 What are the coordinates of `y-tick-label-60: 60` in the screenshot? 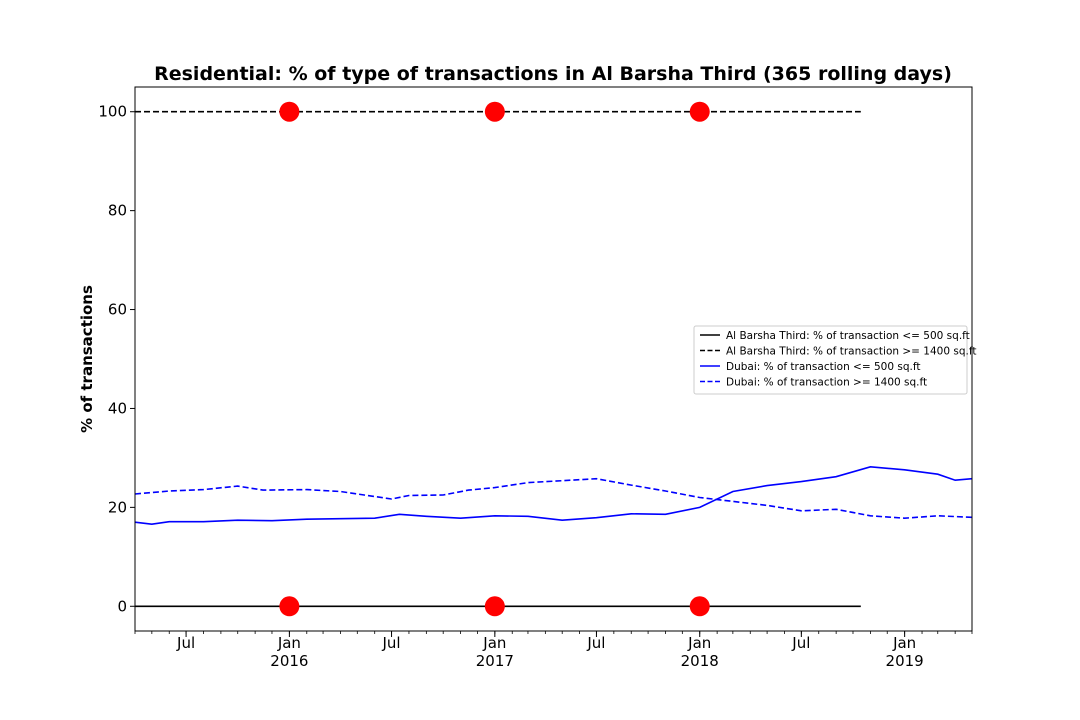 It's located at (117, 310).